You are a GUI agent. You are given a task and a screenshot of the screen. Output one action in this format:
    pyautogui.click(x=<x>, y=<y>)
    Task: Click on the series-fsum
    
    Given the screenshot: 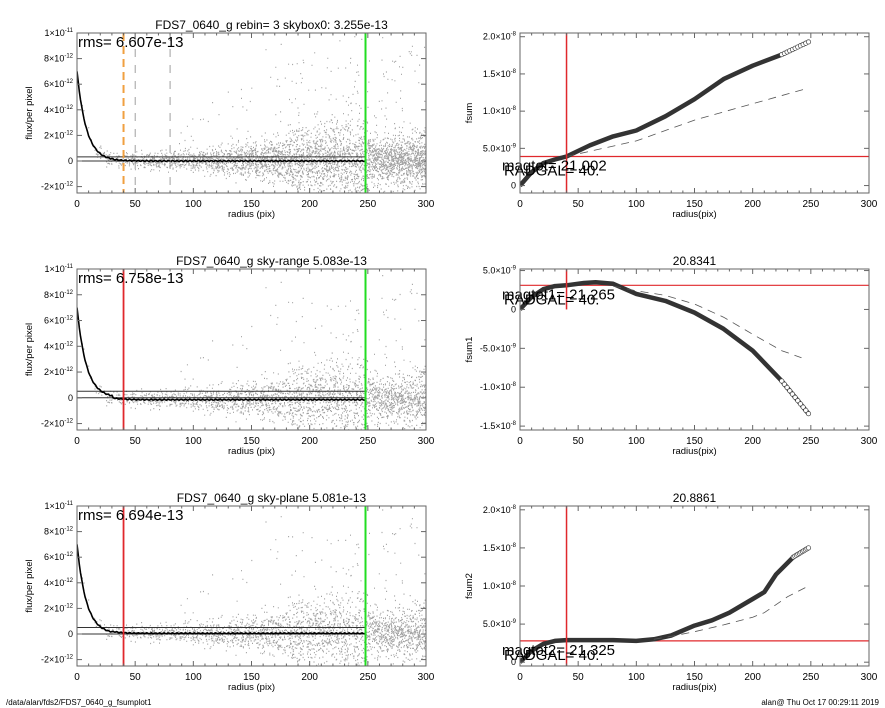 What is the action you would take?
    pyautogui.click(x=665, y=113)
    